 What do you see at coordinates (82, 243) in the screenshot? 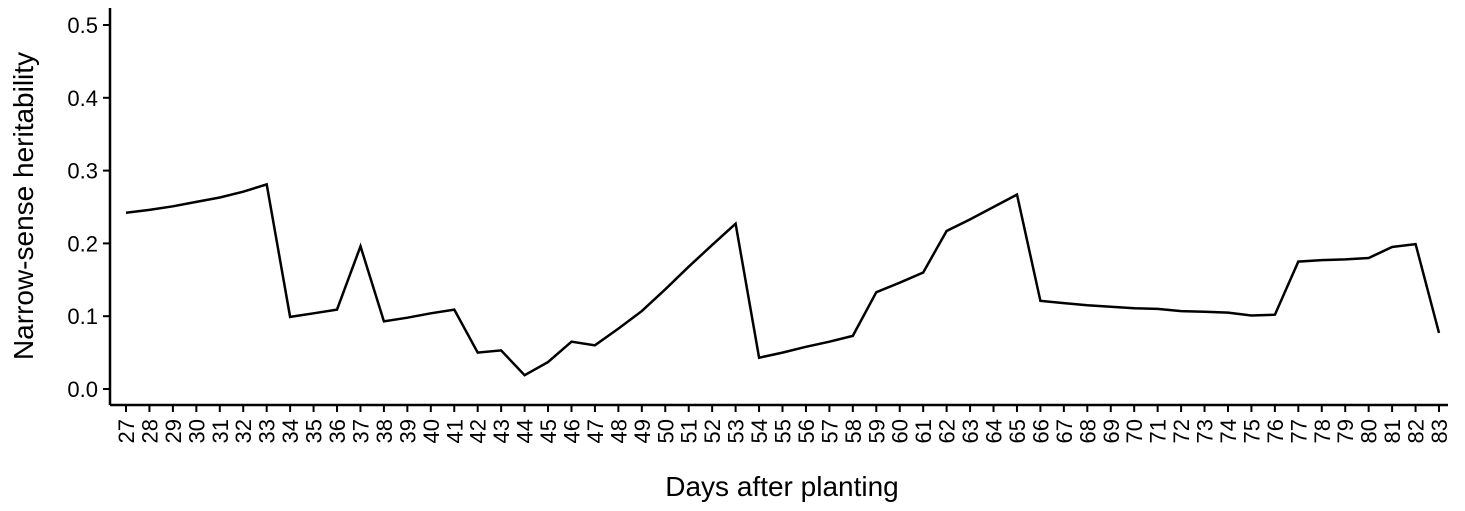
I see `y-tick-label: 0.2` at bounding box center [82, 243].